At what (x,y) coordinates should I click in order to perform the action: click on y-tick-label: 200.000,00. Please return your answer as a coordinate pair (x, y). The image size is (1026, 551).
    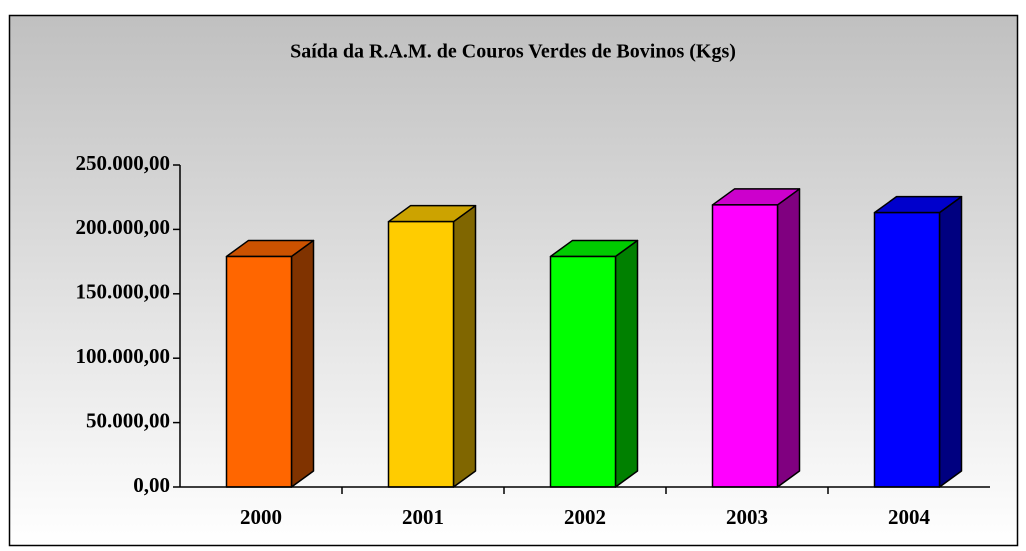
    Looking at the image, I should click on (123, 227).